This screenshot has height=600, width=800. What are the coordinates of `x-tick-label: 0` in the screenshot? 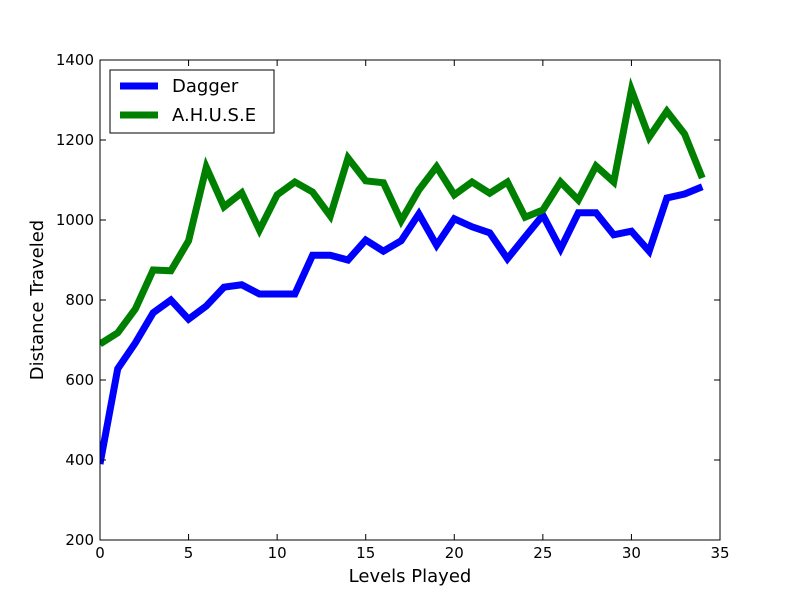 It's located at (100, 553).